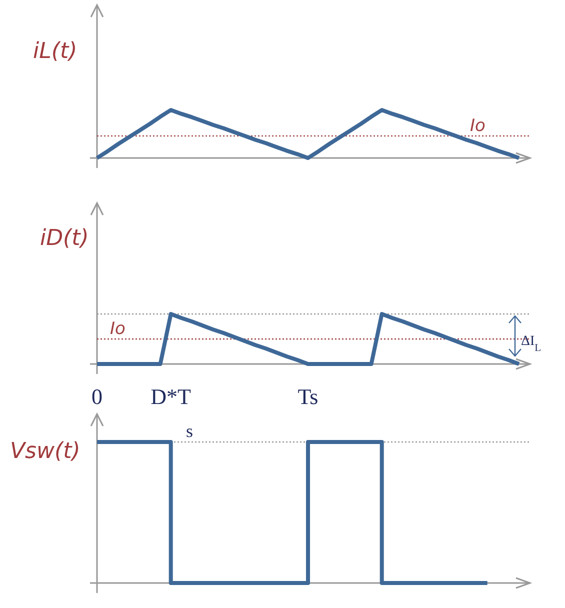  Describe the element at coordinates (308, 396) in the screenshot. I see `x-tick-label: Ts` at that location.